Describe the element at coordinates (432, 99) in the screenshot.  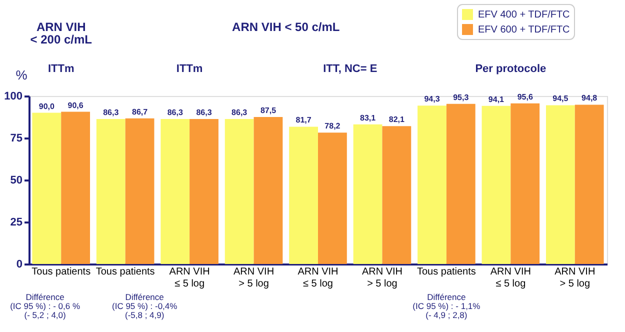
I see `text: 94,3` at that location.